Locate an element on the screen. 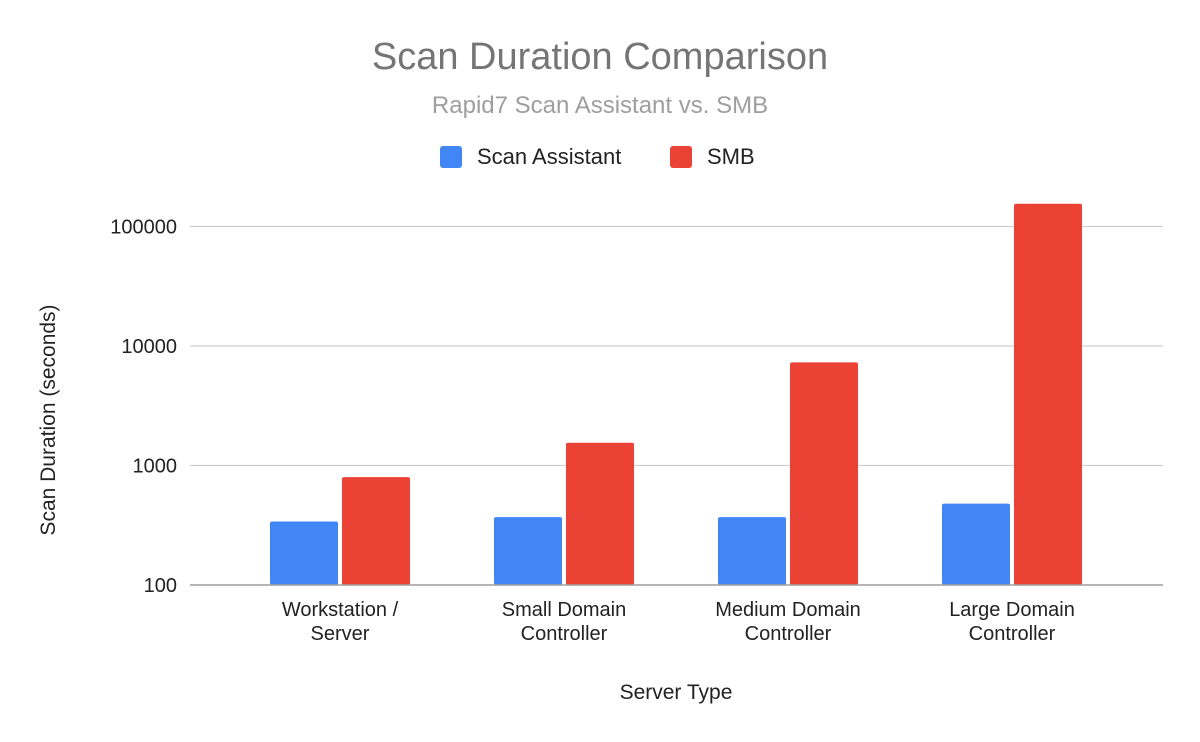 The height and width of the screenshot is (742, 1200). legend-swatch-smb is located at coordinates (681, 157).